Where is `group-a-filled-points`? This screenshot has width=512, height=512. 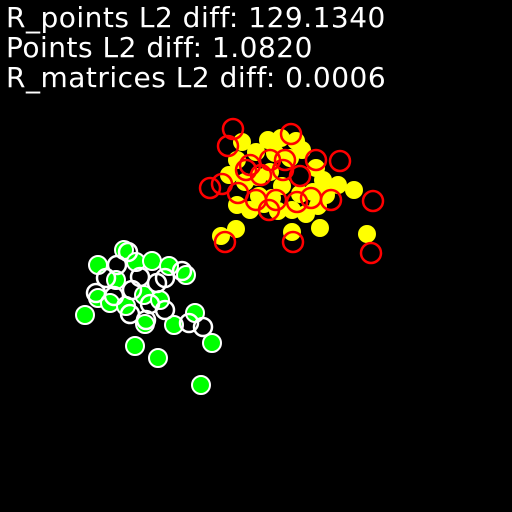
group-a-filled-points is located at coordinates (294, 187).